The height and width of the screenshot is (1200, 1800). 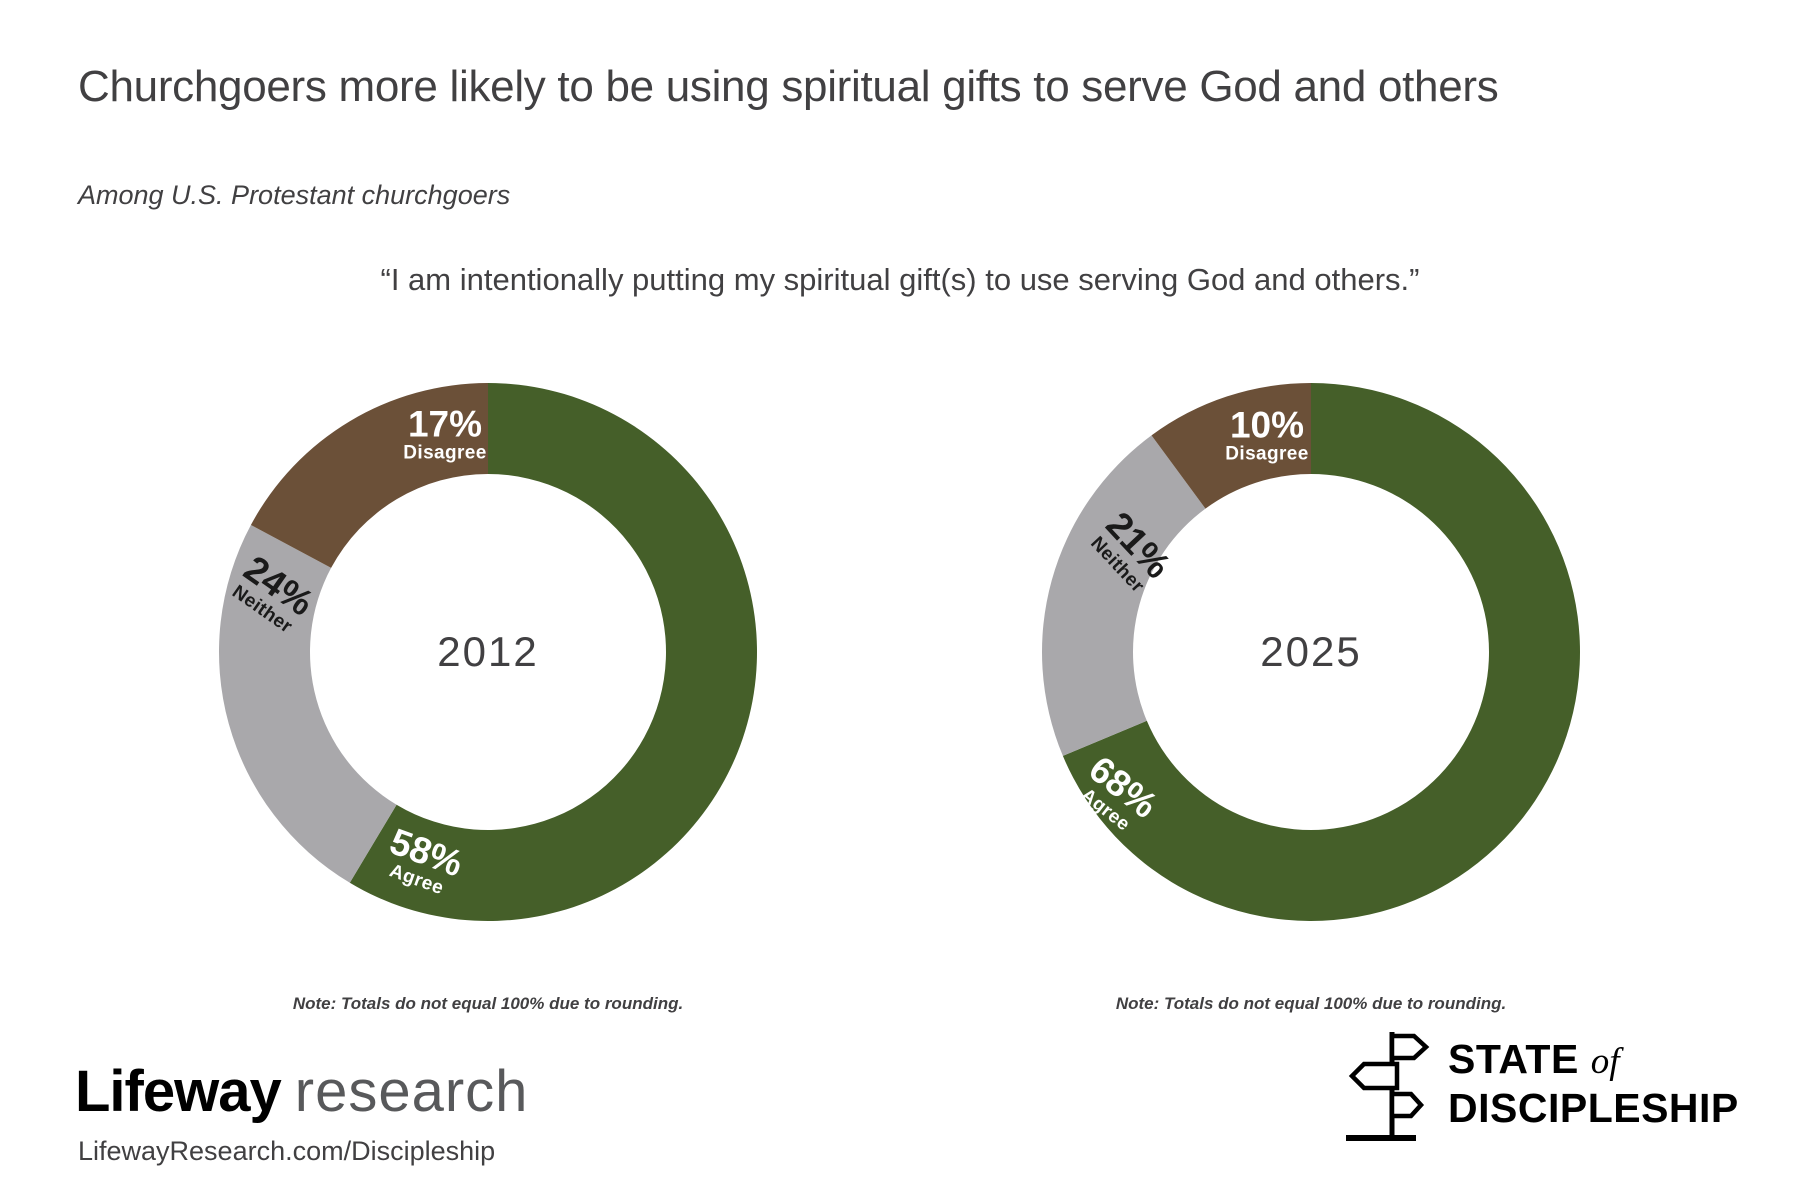 I want to click on slice-label-disagree-2012: 17% Disagree, so click(x=444, y=433).